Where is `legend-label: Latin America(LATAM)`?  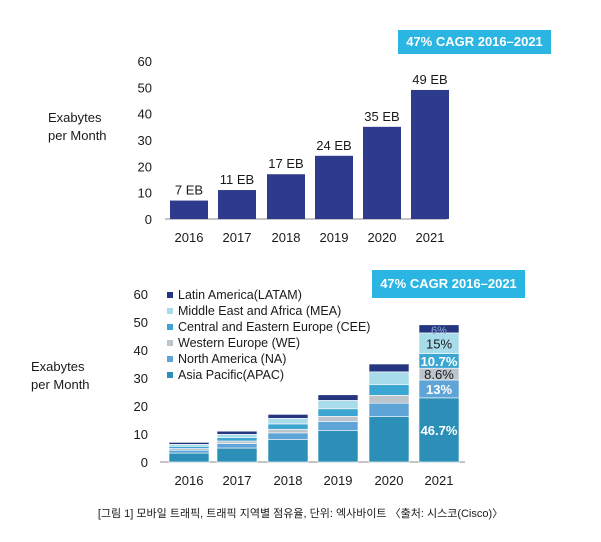 legend-label: Latin America(LATAM) is located at coordinates (240, 295).